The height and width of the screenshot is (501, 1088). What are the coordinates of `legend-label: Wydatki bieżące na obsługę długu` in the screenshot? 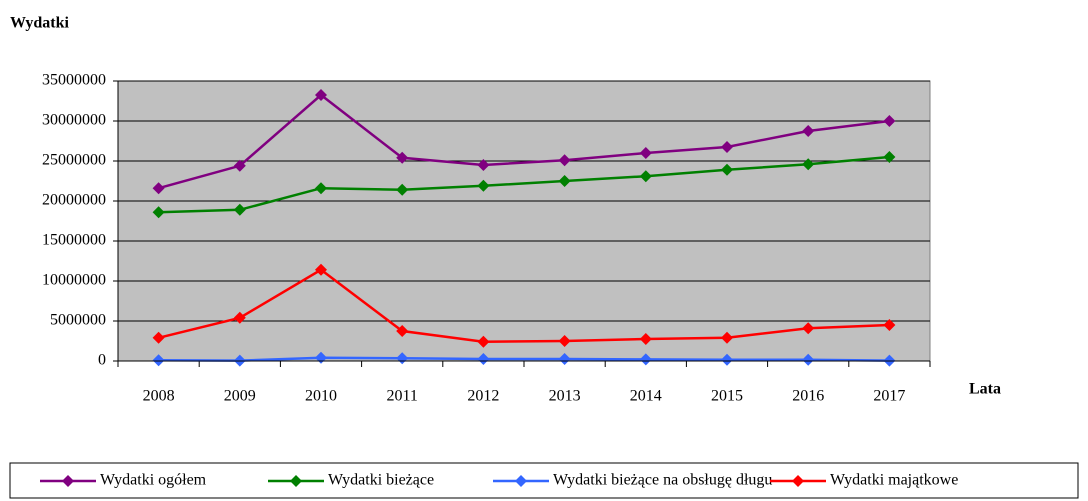 It's located at (662, 480).